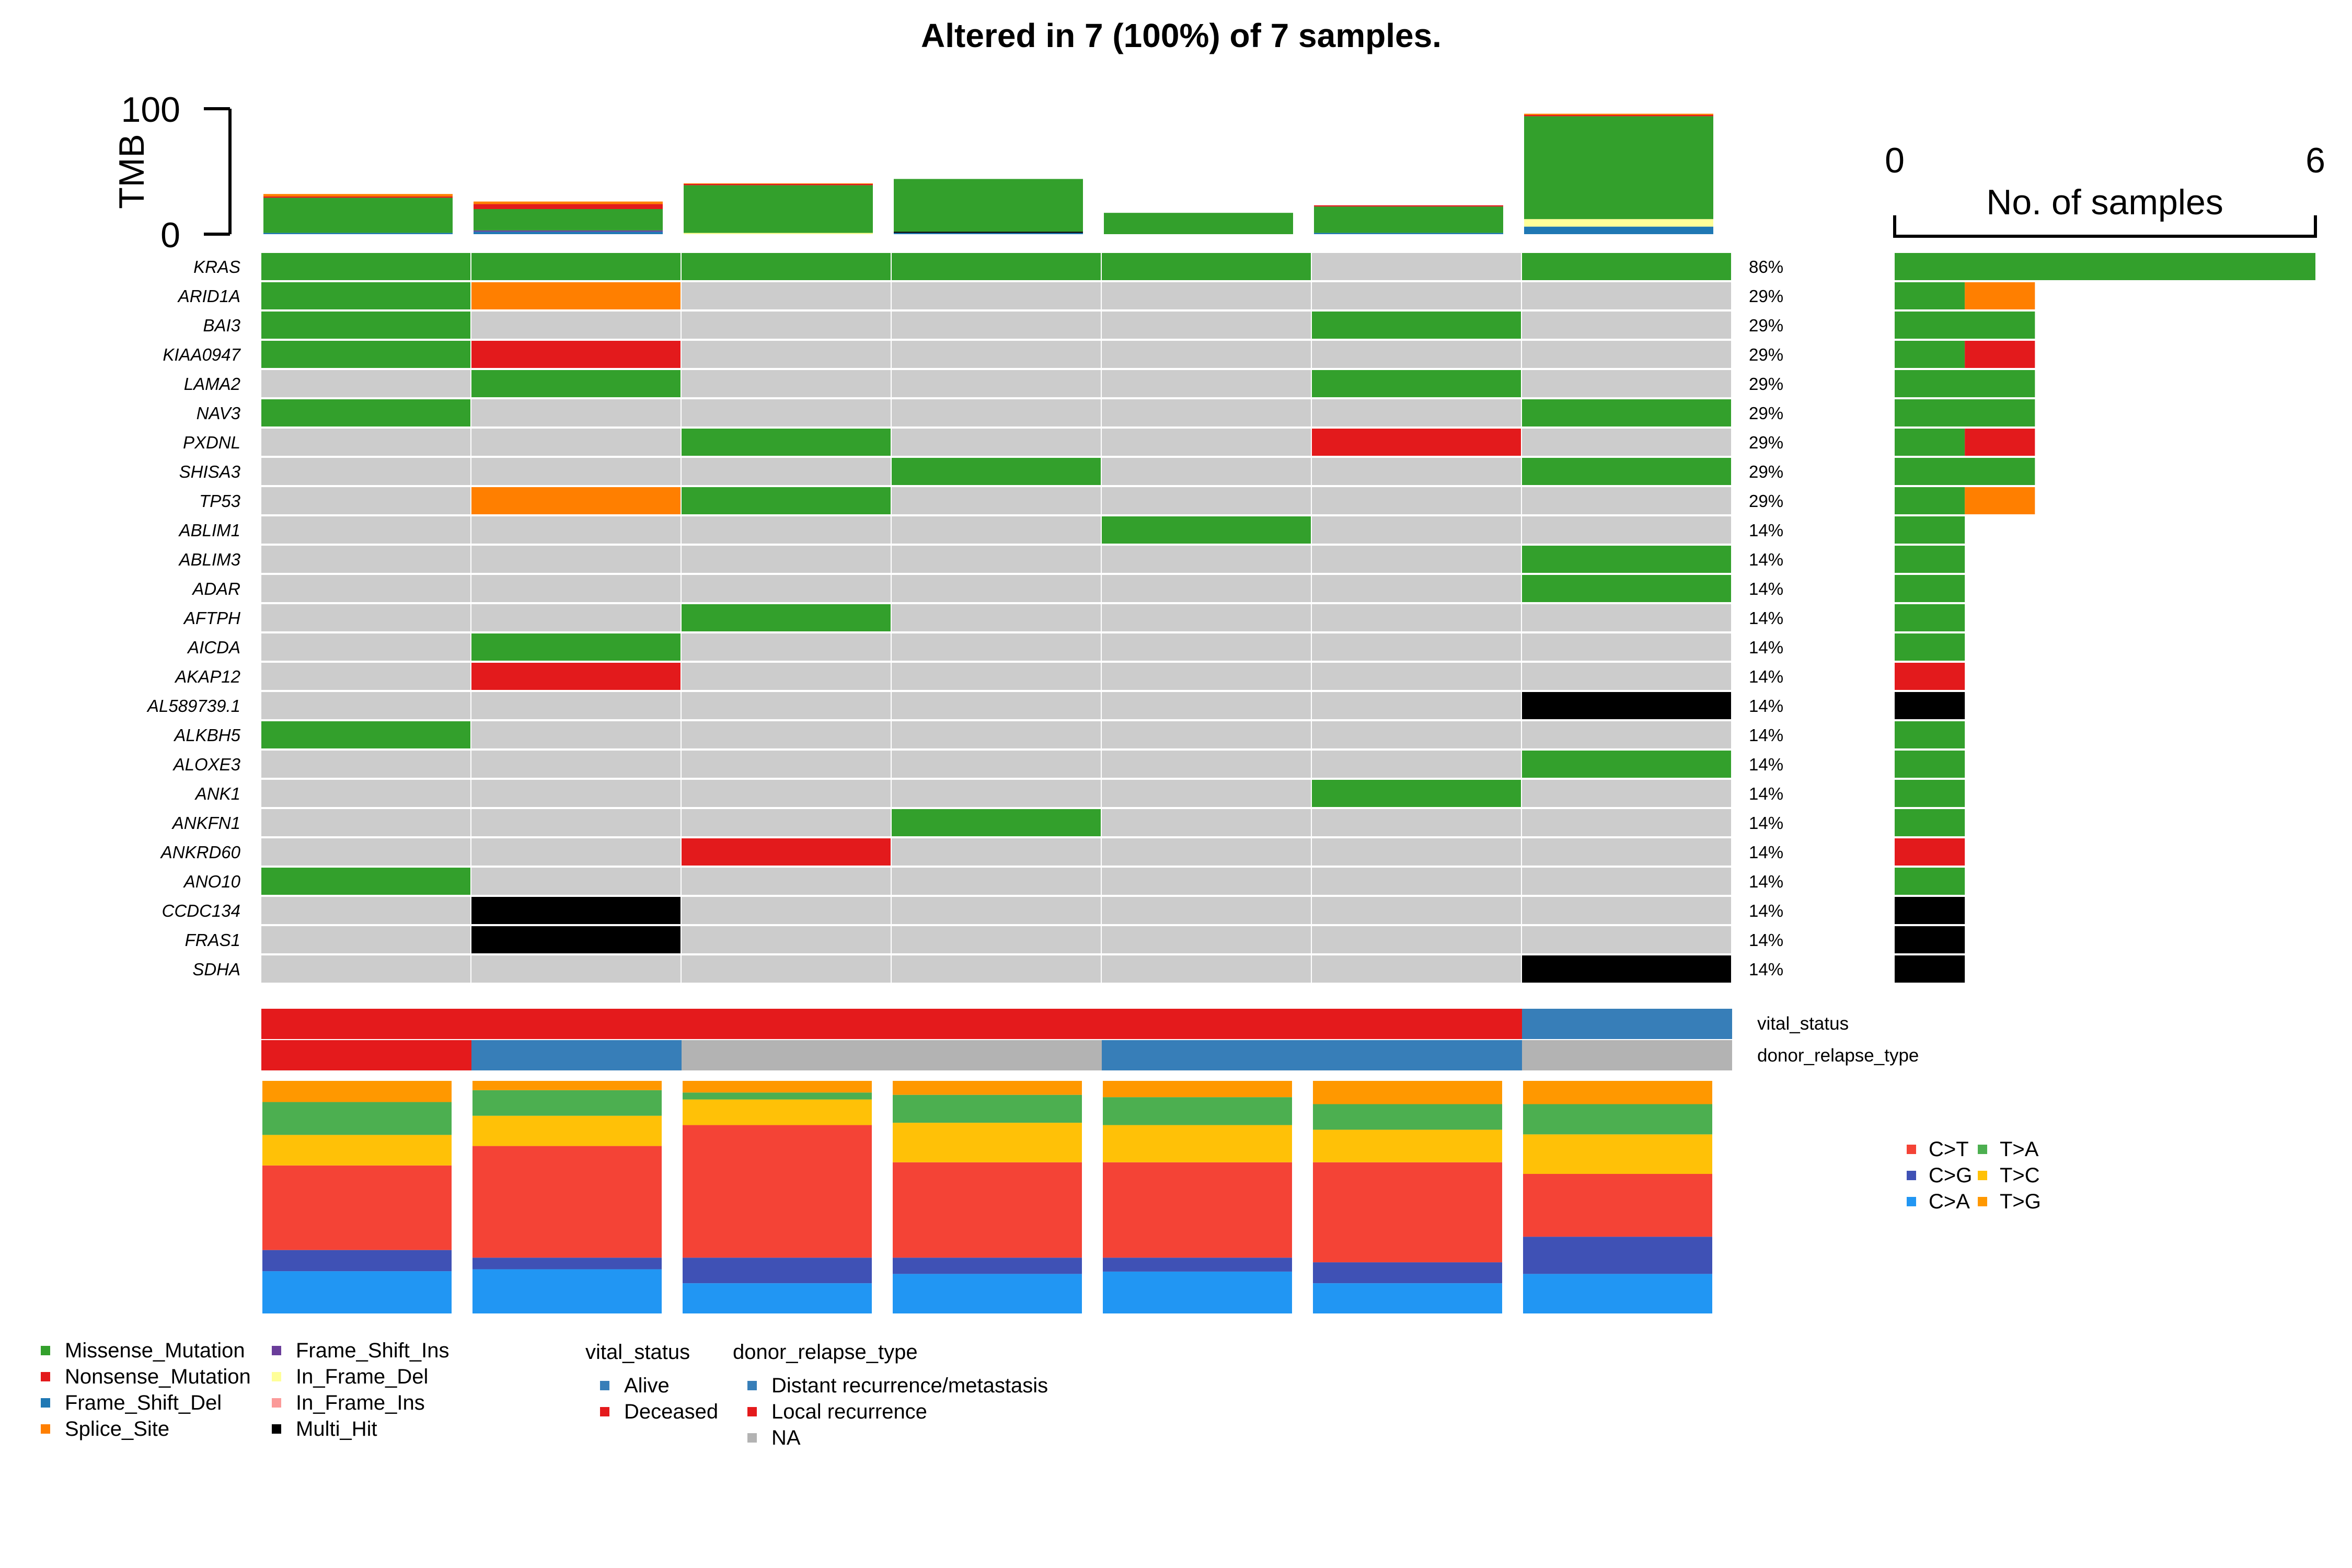 The height and width of the screenshot is (1568, 2352). What do you see at coordinates (365, 881) in the screenshot?
I see `cell-ano10-s1` at bounding box center [365, 881].